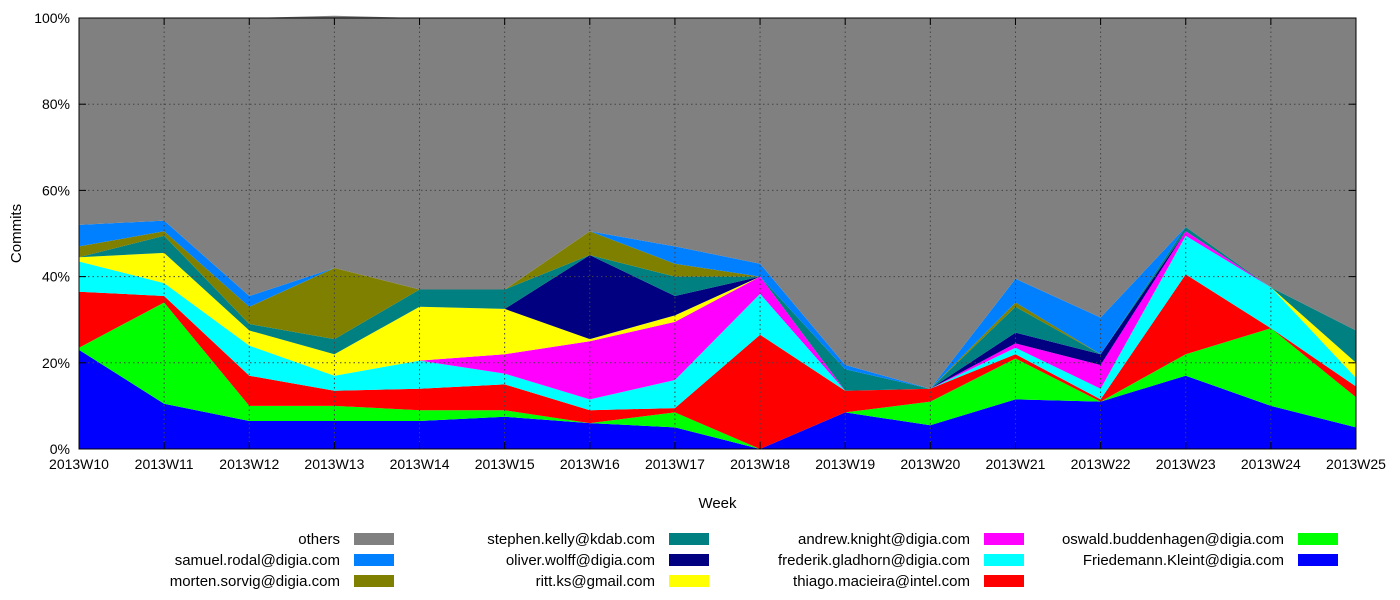  Describe the element at coordinates (1173, 539) in the screenshot. I see `legend-label-oswald-buddenhagen-digia-com: oswald.buddenhagen@digia.com` at that location.